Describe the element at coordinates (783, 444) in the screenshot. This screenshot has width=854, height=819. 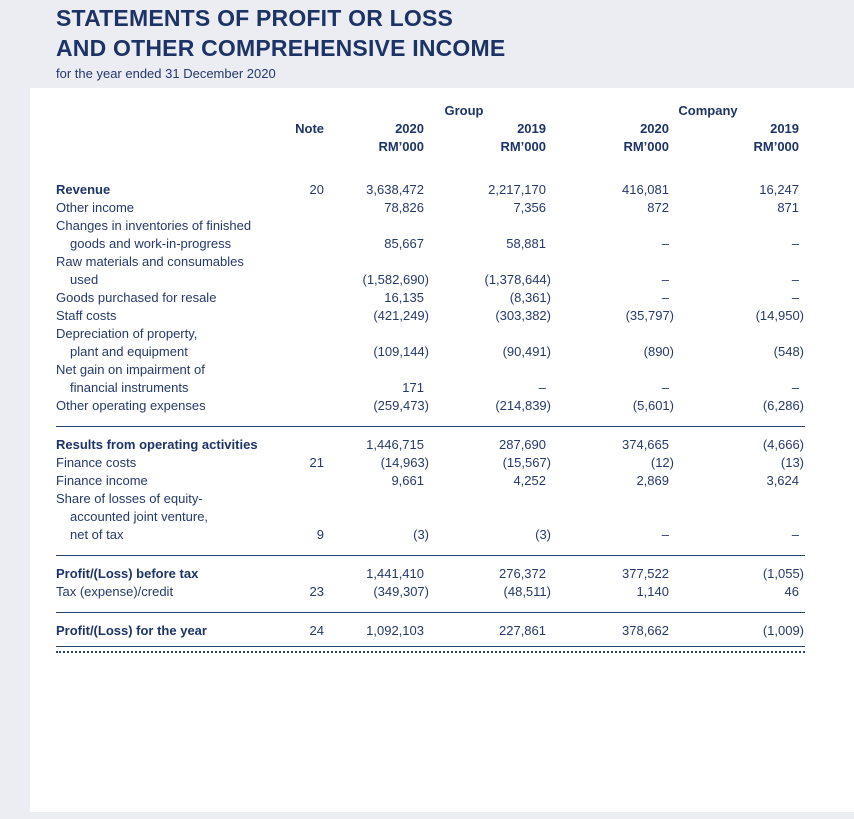
I see `value-cell: (4,666)` at that location.